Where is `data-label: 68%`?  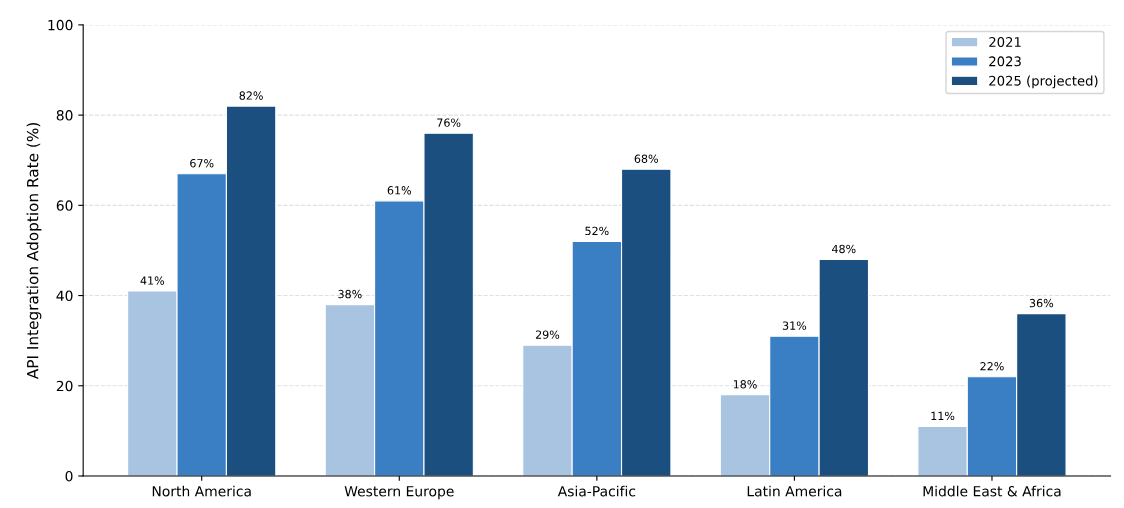 data-label: 68% is located at coordinates (646, 158).